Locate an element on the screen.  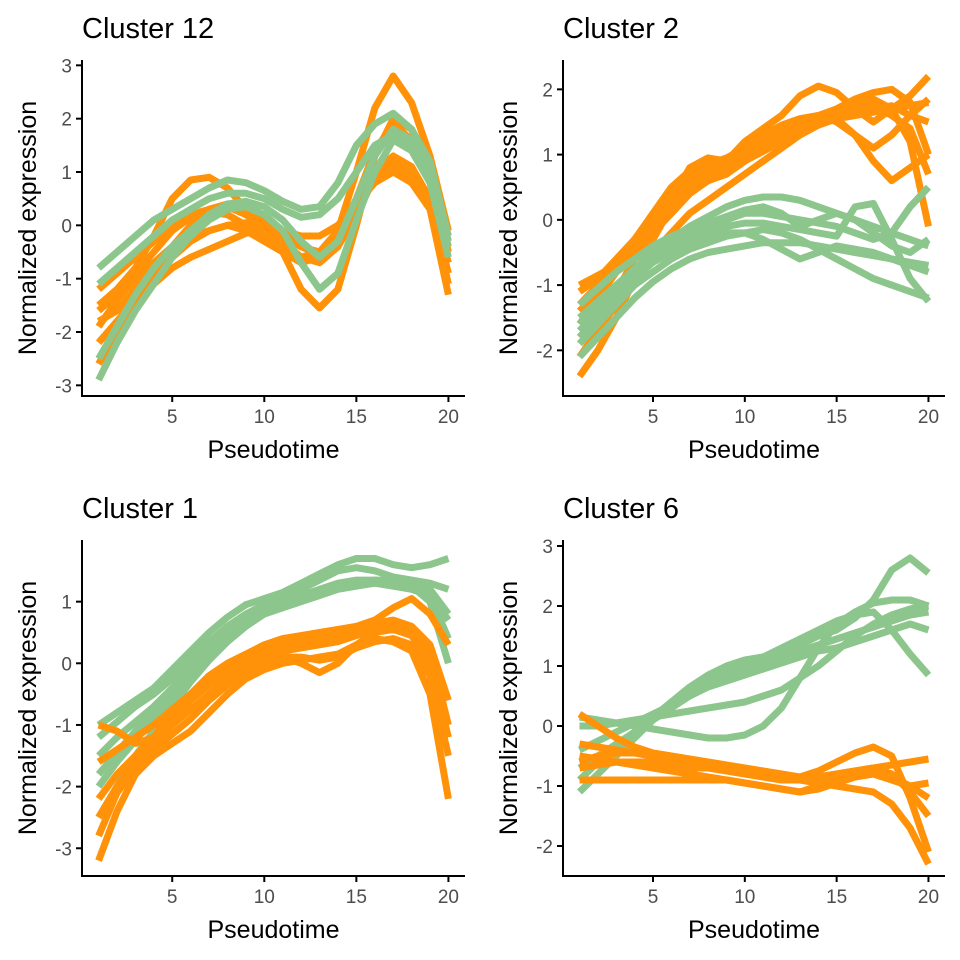
panel-title: Cluster 12 is located at coordinates (148, 29).